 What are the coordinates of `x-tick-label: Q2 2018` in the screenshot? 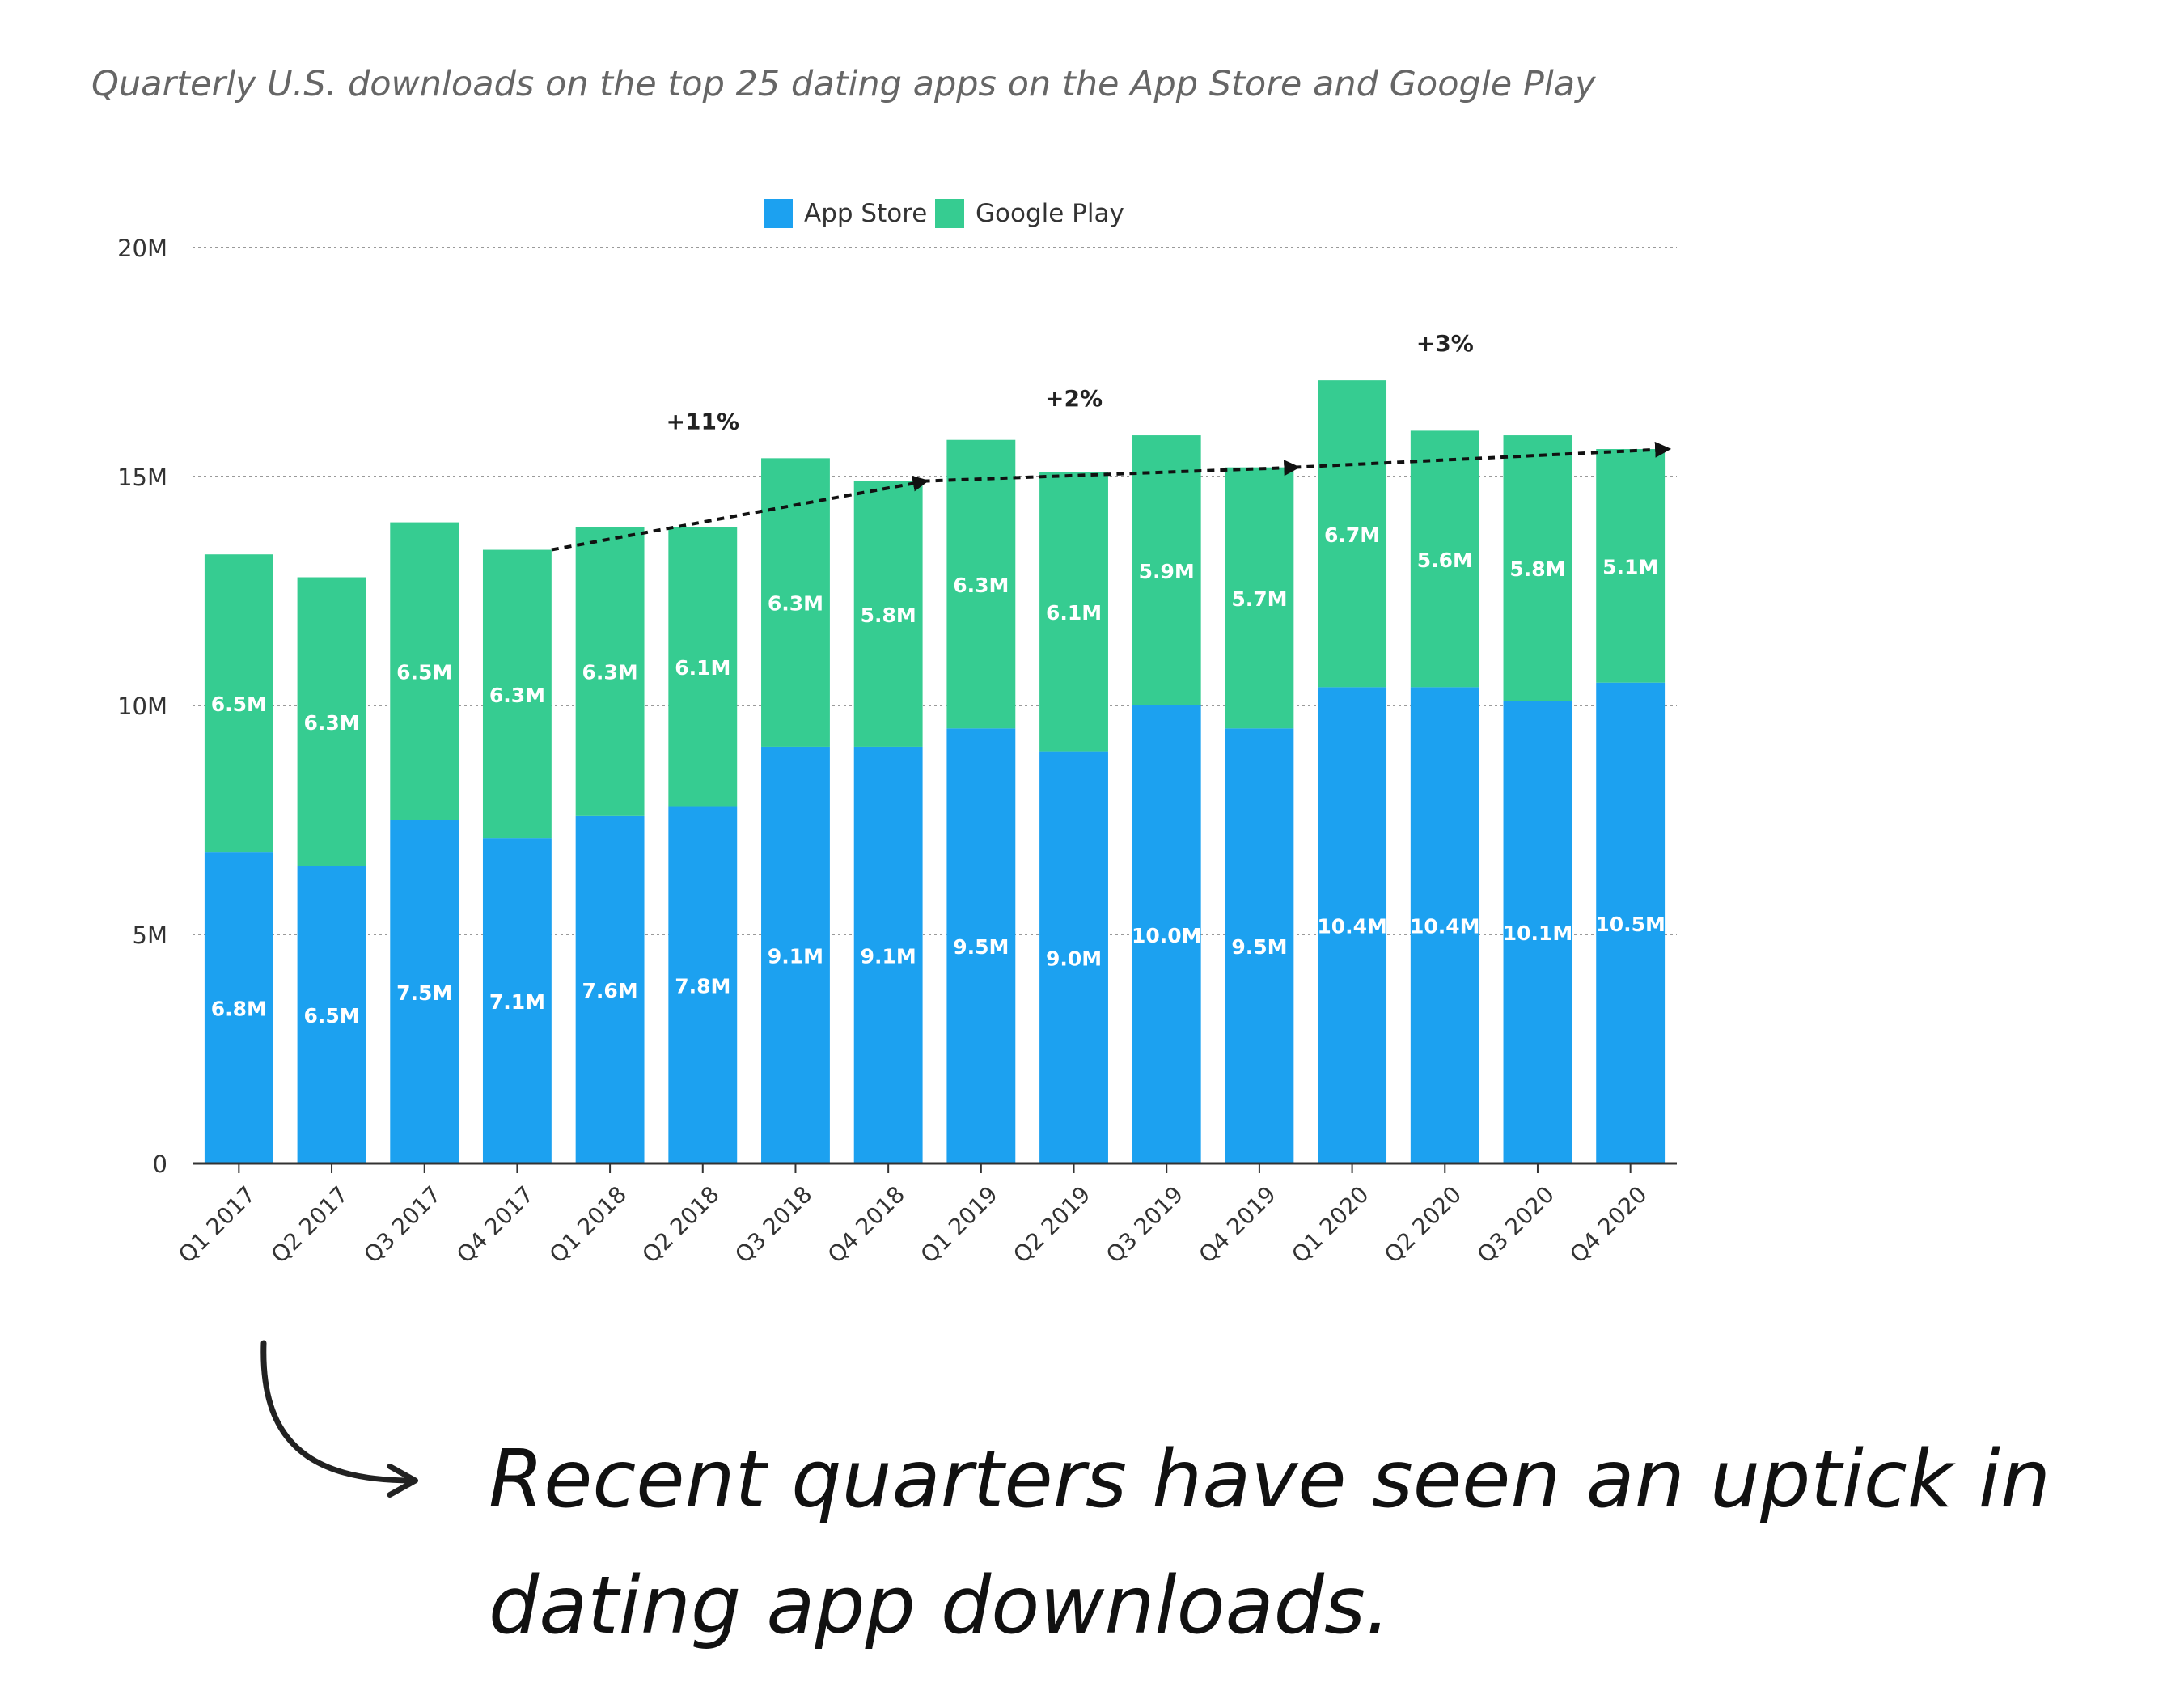 It's located at (681, 1225).